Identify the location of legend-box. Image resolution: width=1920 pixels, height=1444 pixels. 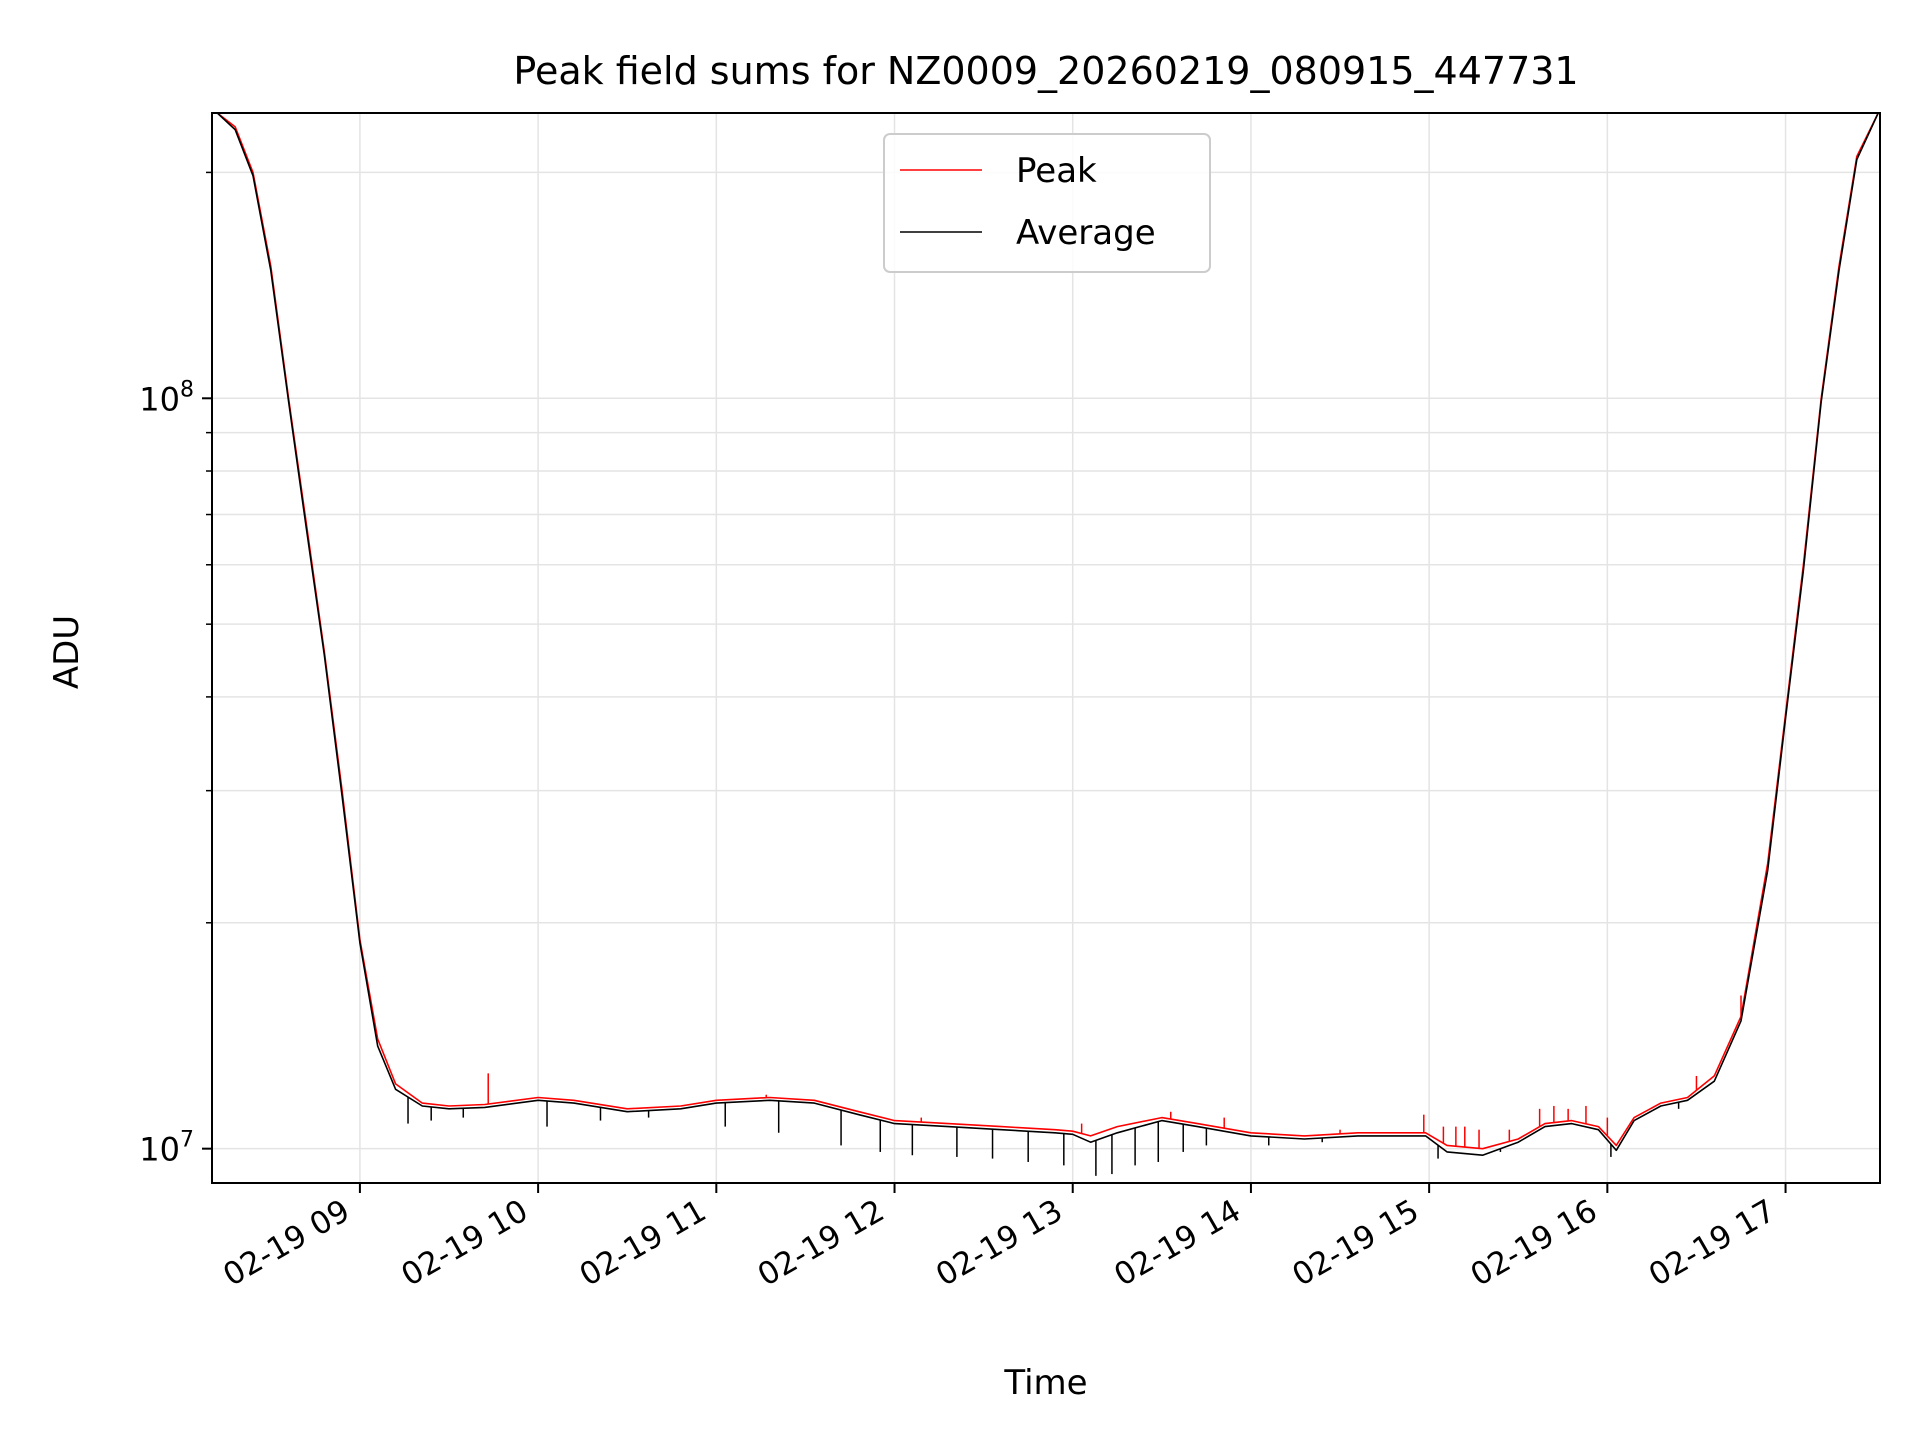
(1047, 203).